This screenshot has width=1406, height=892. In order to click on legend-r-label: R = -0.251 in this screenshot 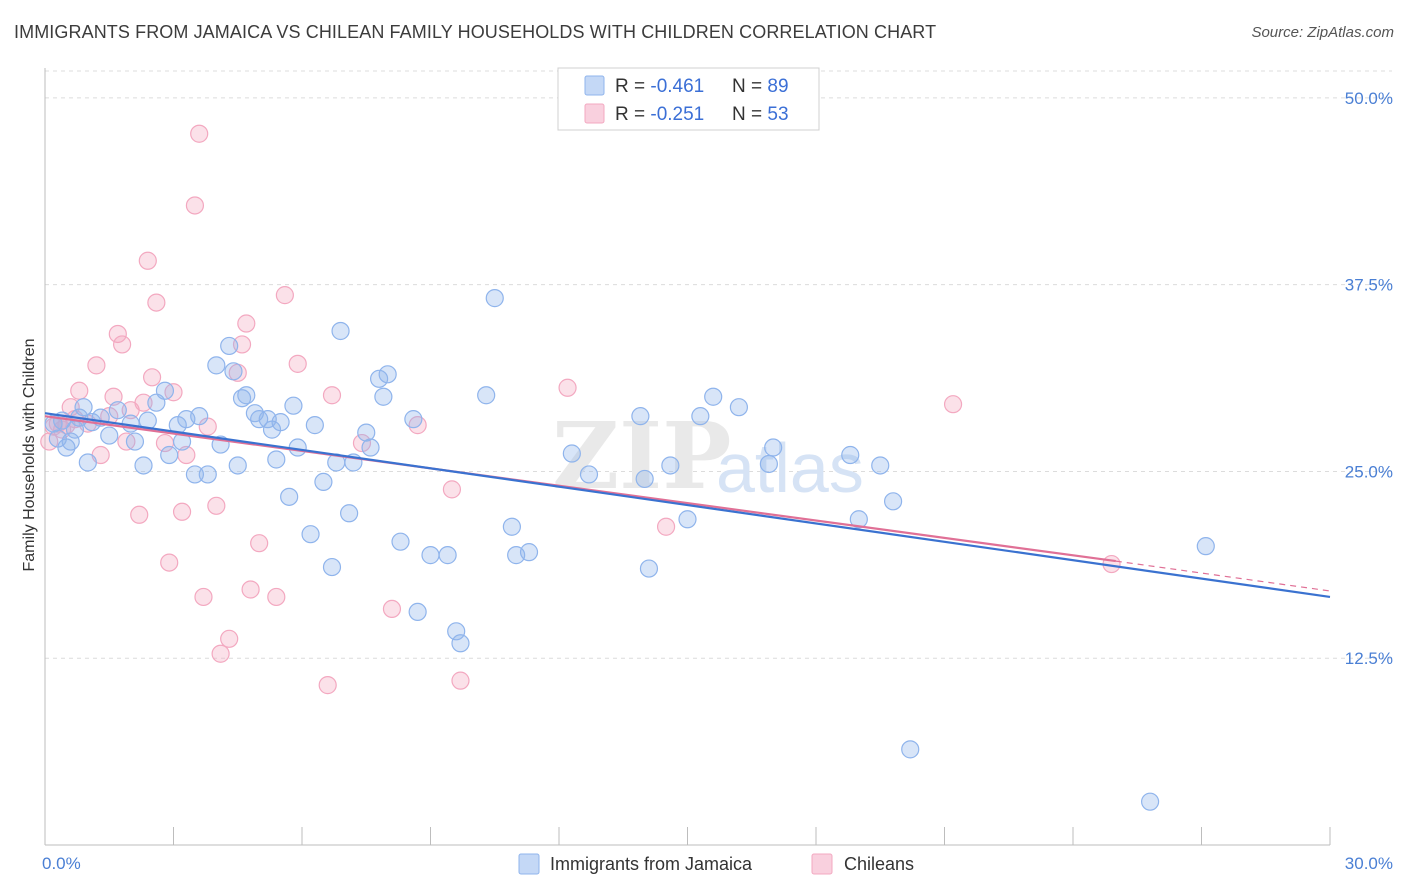, I will do `click(659, 114)`.